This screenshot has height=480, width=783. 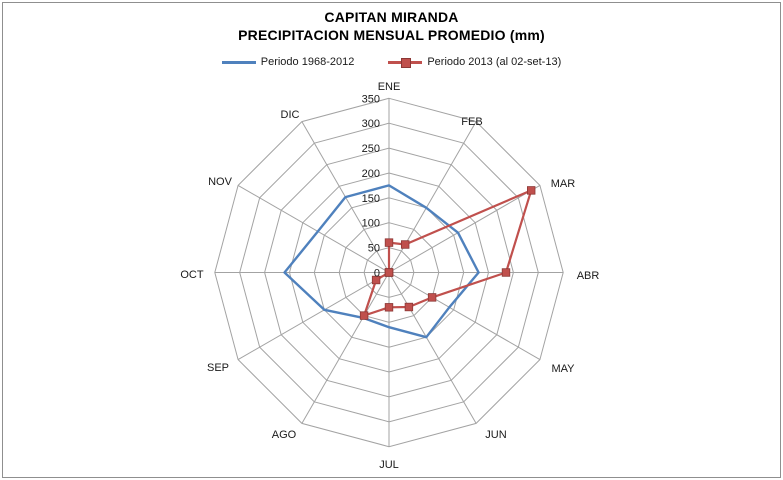 I want to click on data-marker-JUL, so click(x=389, y=307).